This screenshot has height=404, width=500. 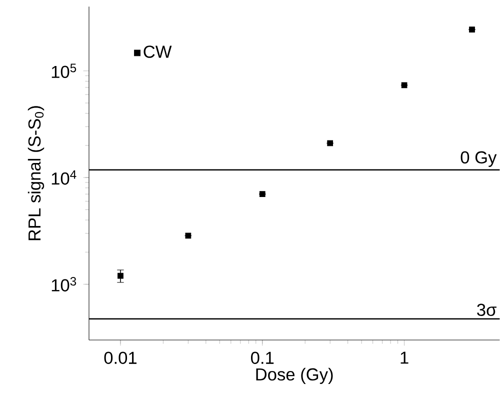 What do you see at coordinates (158, 52) in the screenshot?
I see `legend-label: CW` at bounding box center [158, 52].